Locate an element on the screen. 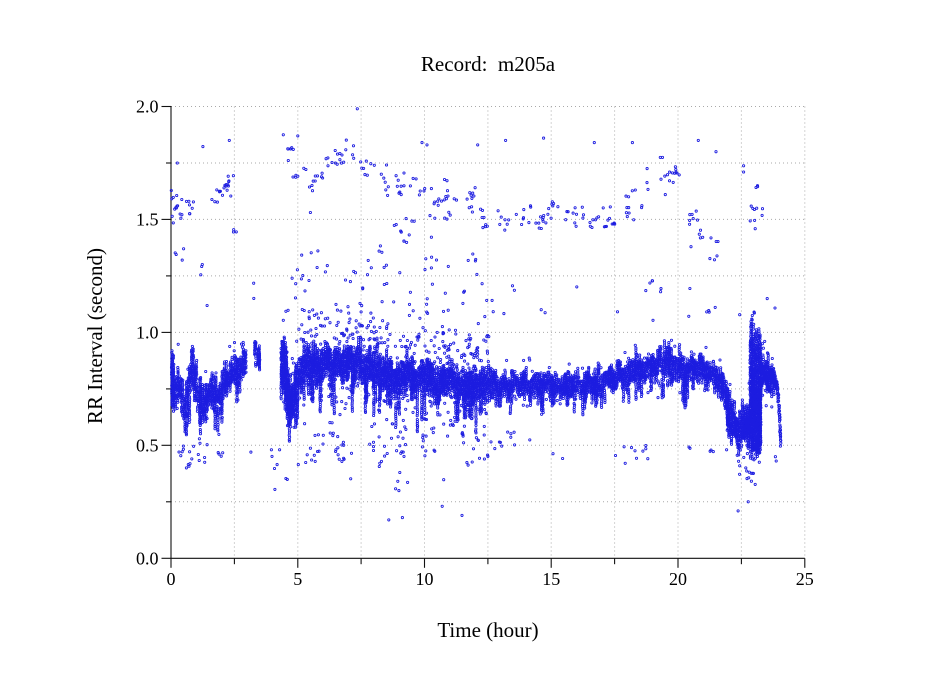 The width and height of the screenshot is (949, 697). svg-text: Record: m205a is located at coordinates (488, 64).